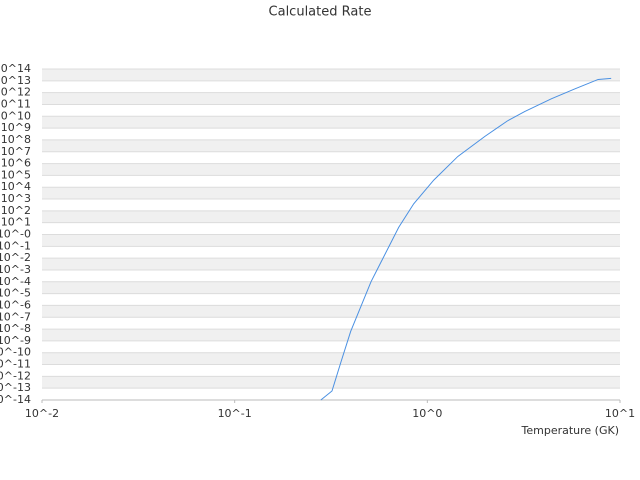  I want to click on y-tick-label: 10^7, so click(16, 151).